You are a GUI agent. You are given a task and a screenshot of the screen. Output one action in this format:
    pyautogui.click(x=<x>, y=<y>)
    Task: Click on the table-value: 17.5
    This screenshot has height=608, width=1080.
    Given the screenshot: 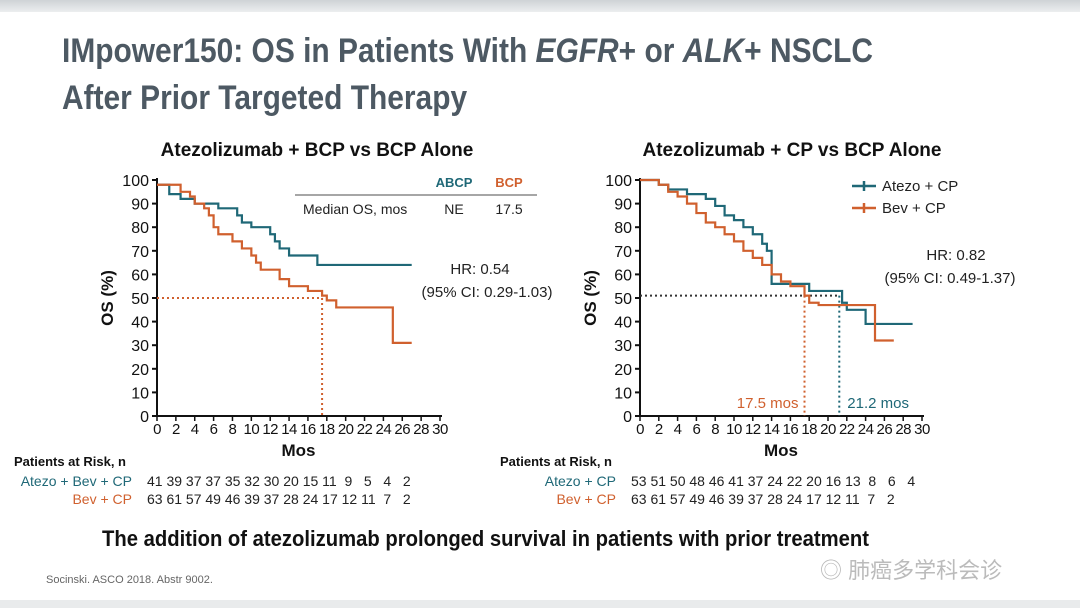 What is the action you would take?
    pyautogui.click(x=508, y=209)
    